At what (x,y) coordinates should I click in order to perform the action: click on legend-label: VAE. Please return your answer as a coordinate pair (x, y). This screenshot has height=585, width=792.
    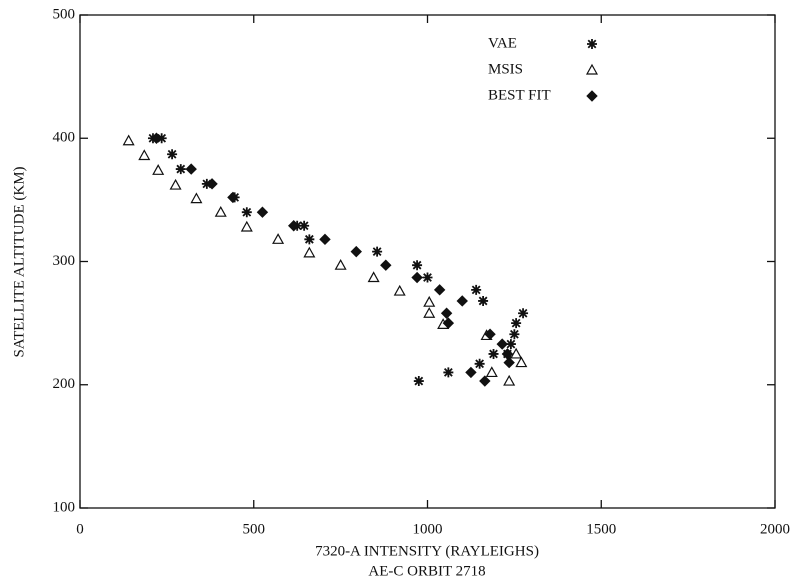
    Looking at the image, I should click on (502, 43).